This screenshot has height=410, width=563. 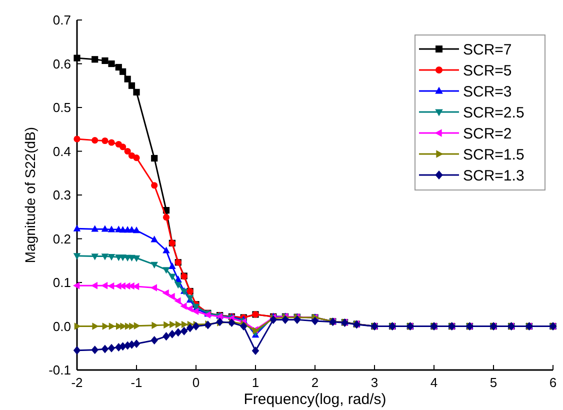 I want to click on y-tick-label: 0.7, so click(x=61, y=20).